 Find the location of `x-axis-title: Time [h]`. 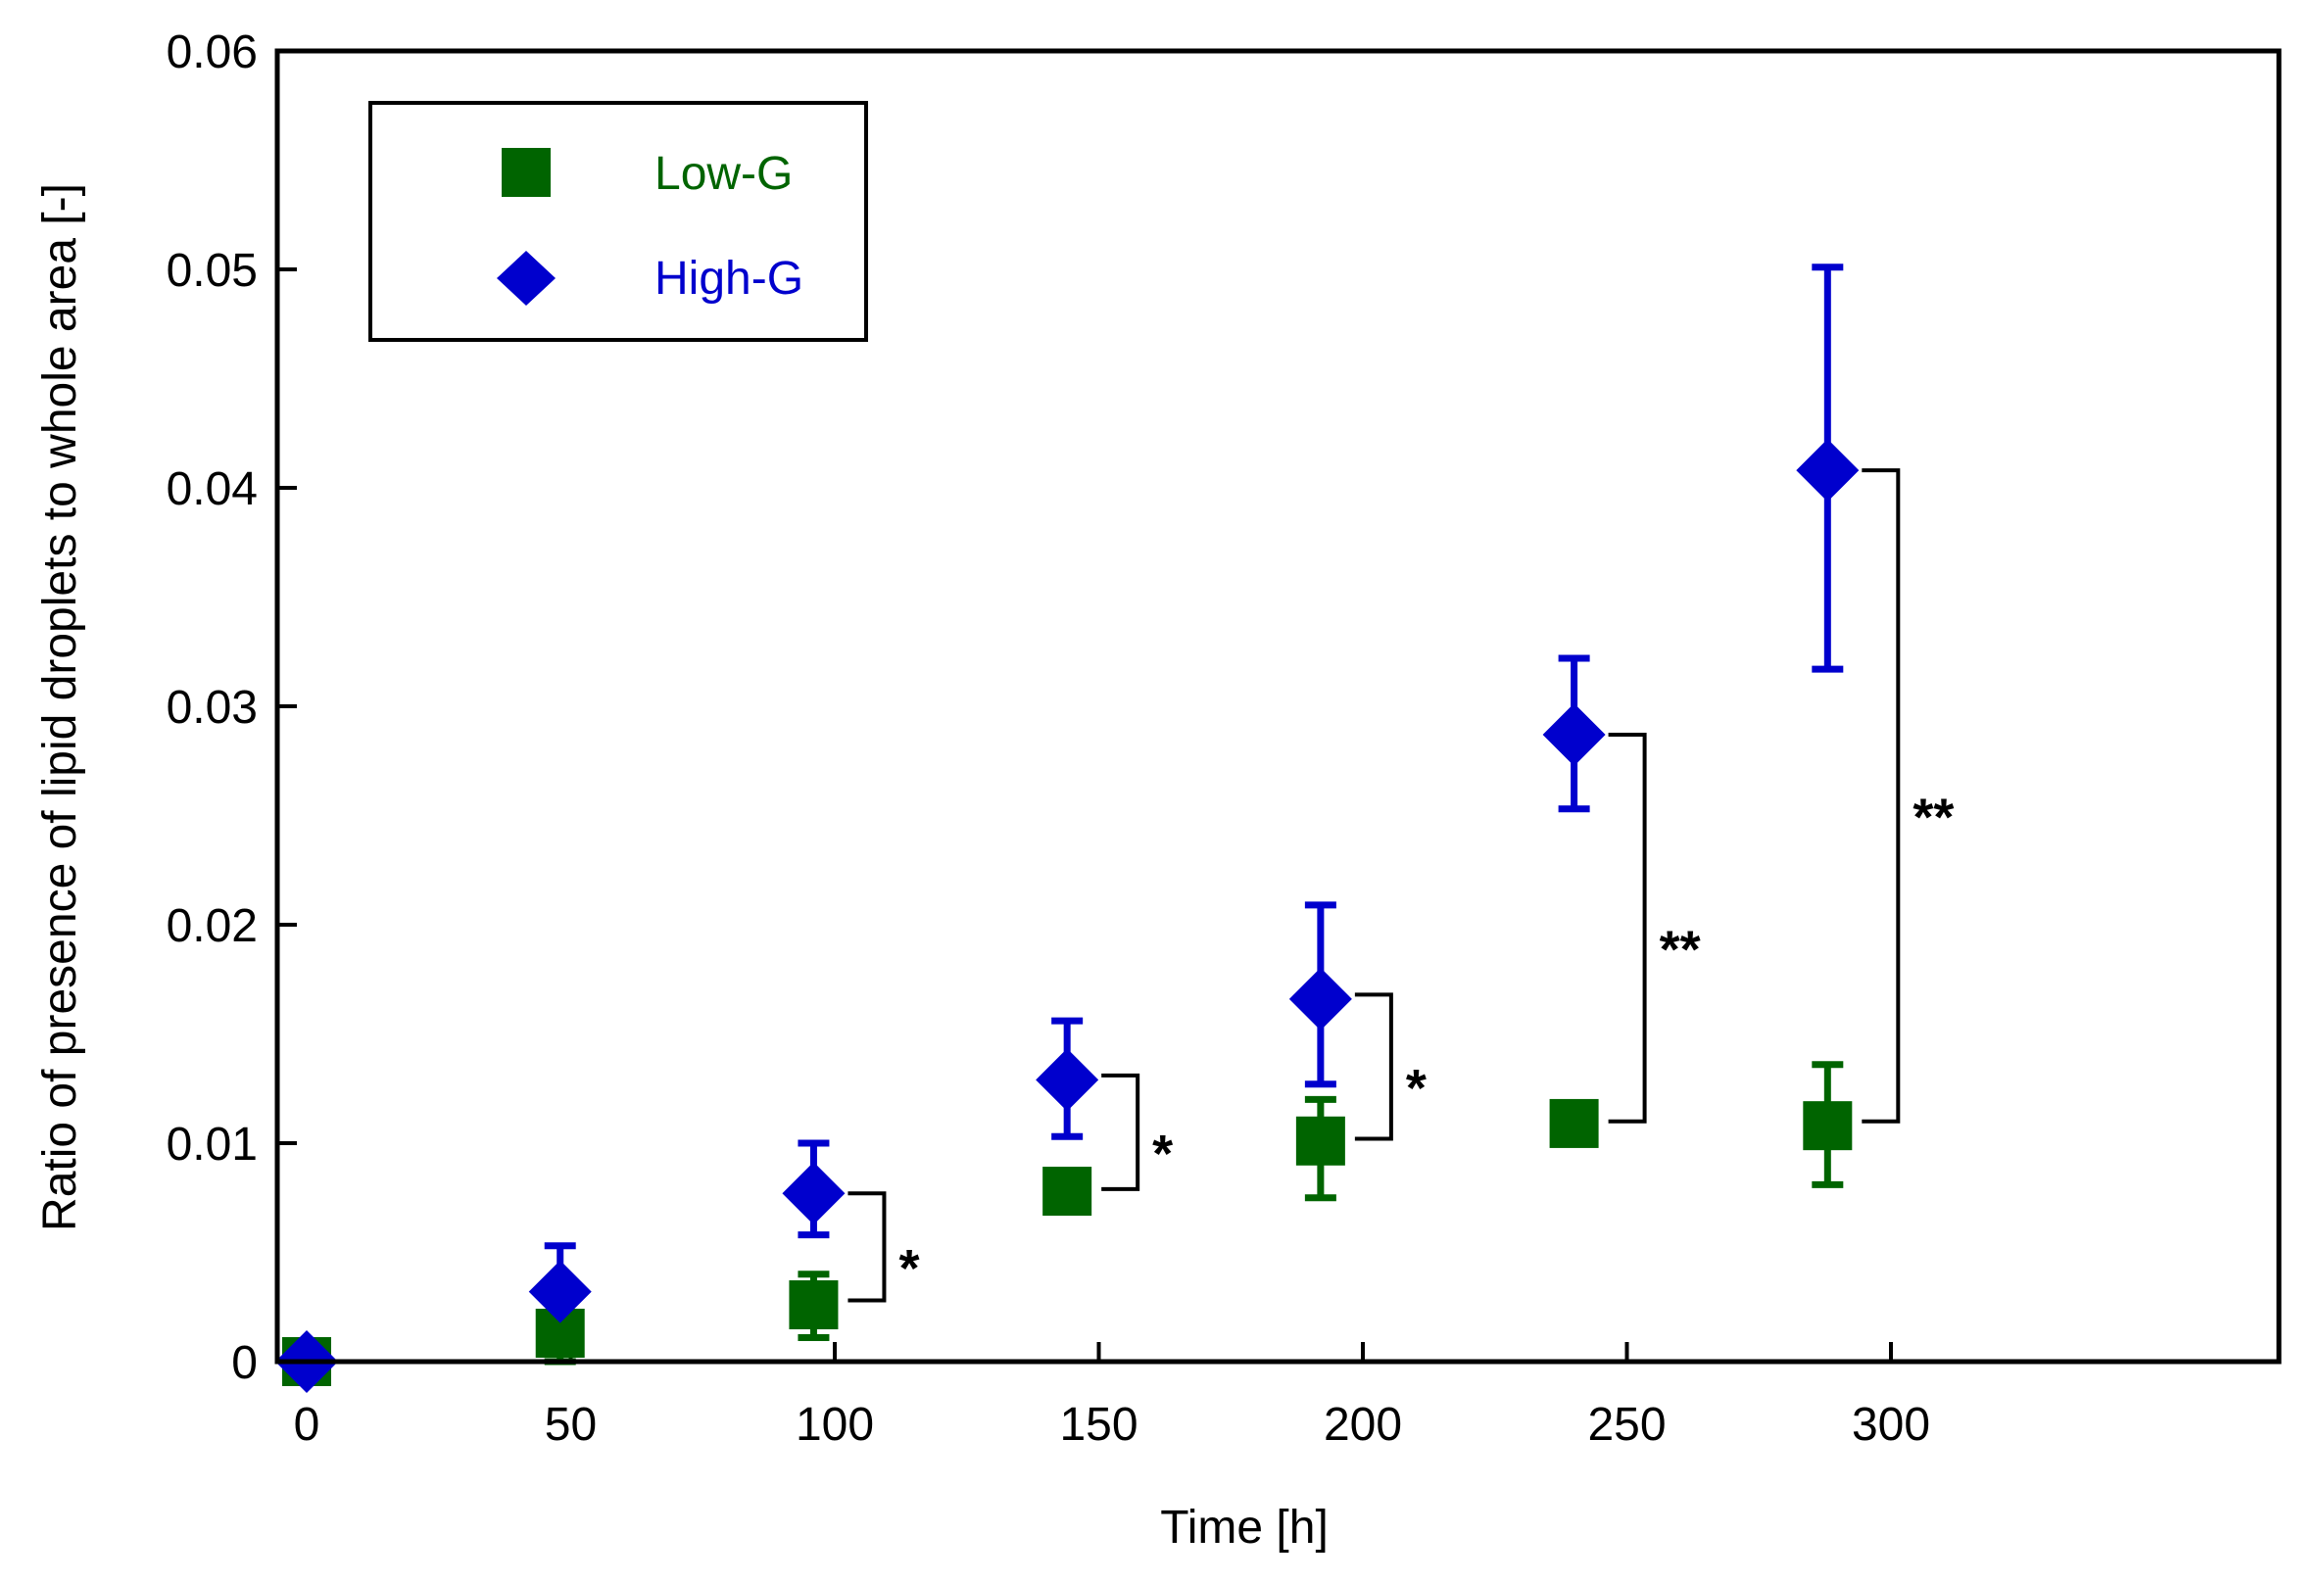

x-axis-title: Time [h] is located at coordinates (1244, 1528).